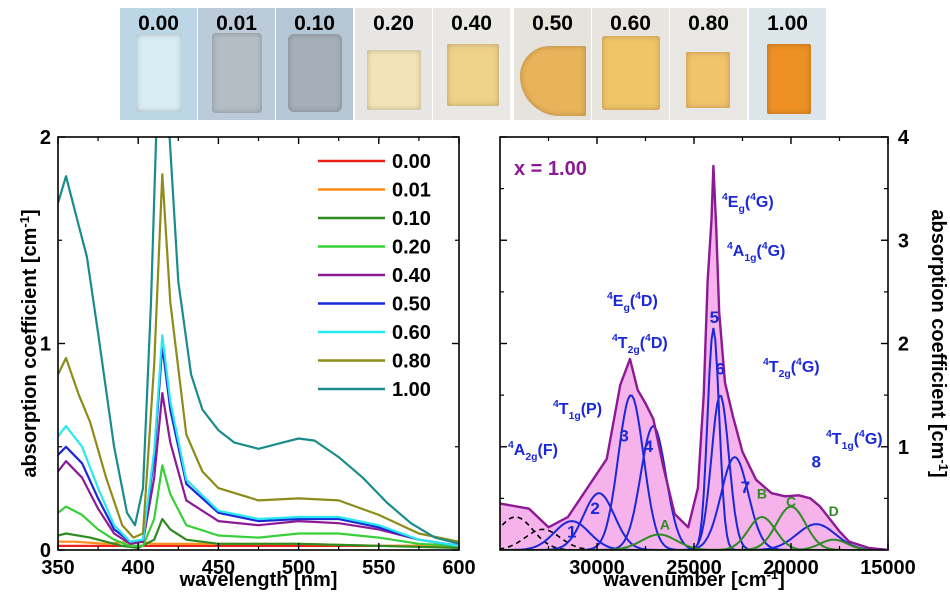 The height and width of the screenshot is (597, 950). I want to click on y-tick-label: 4, so click(904, 138).